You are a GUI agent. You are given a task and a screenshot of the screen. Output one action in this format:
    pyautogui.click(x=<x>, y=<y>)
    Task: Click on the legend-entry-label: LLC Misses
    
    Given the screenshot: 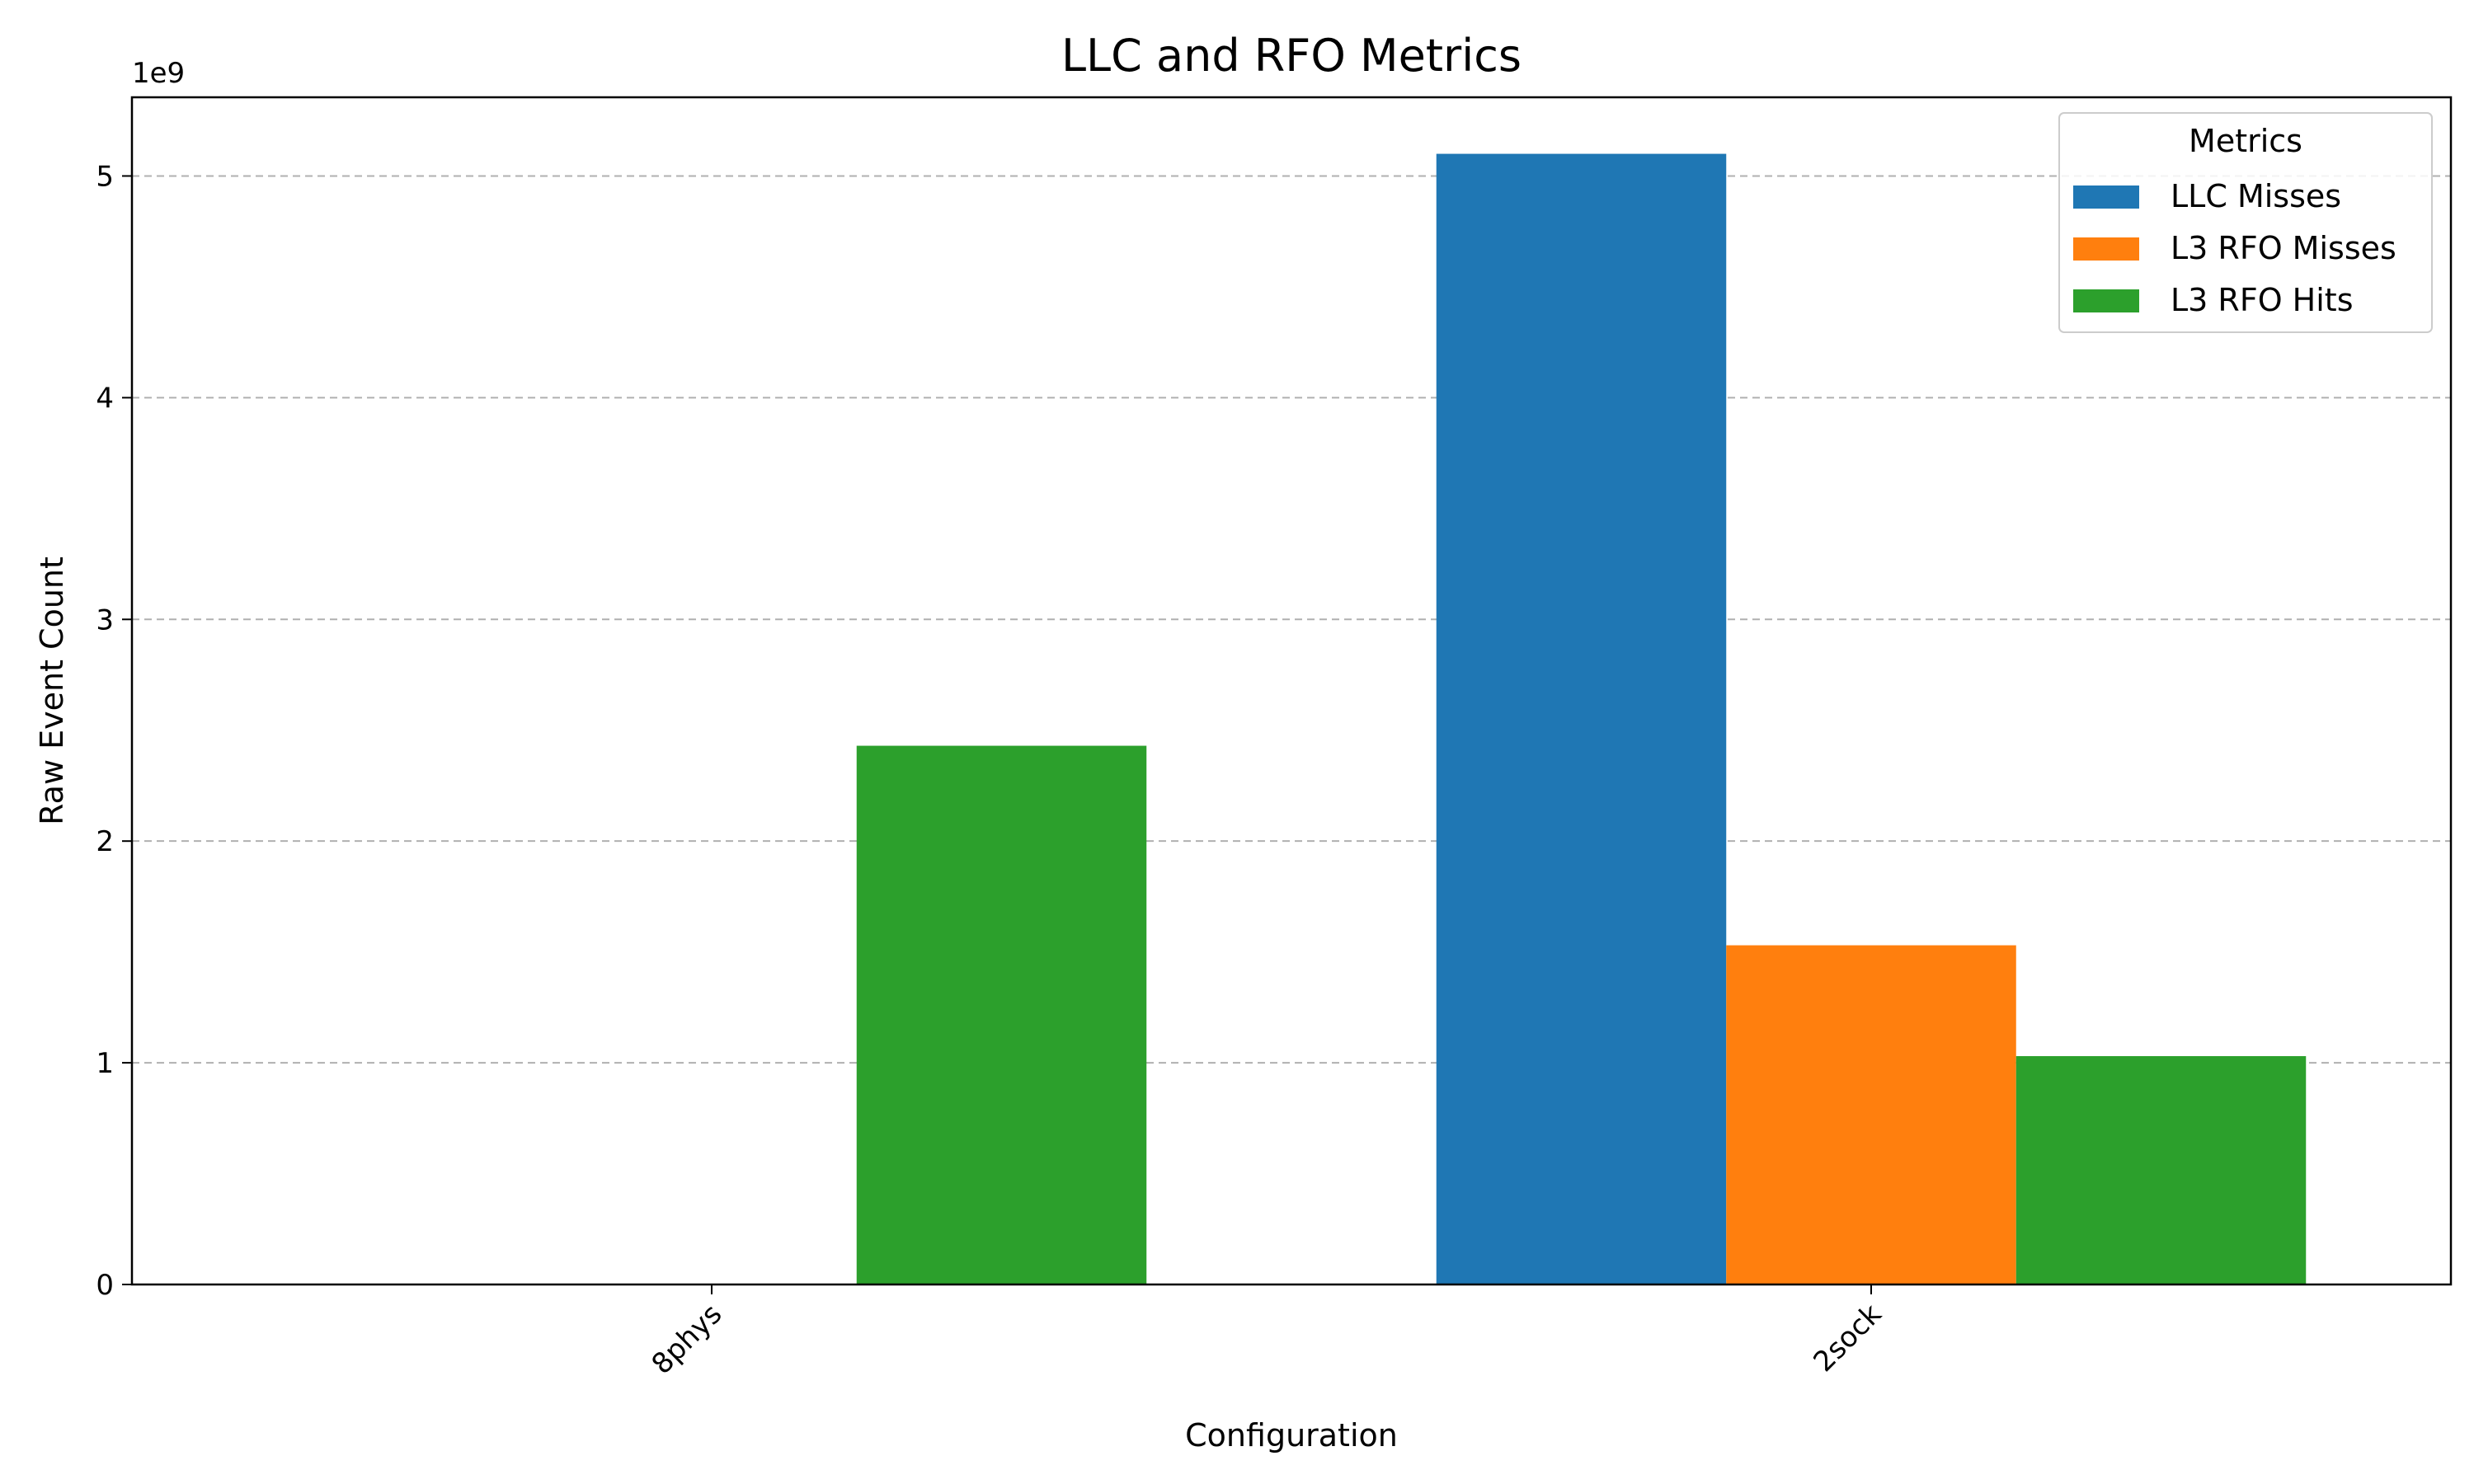 What is the action you would take?
    pyautogui.click(x=2256, y=196)
    